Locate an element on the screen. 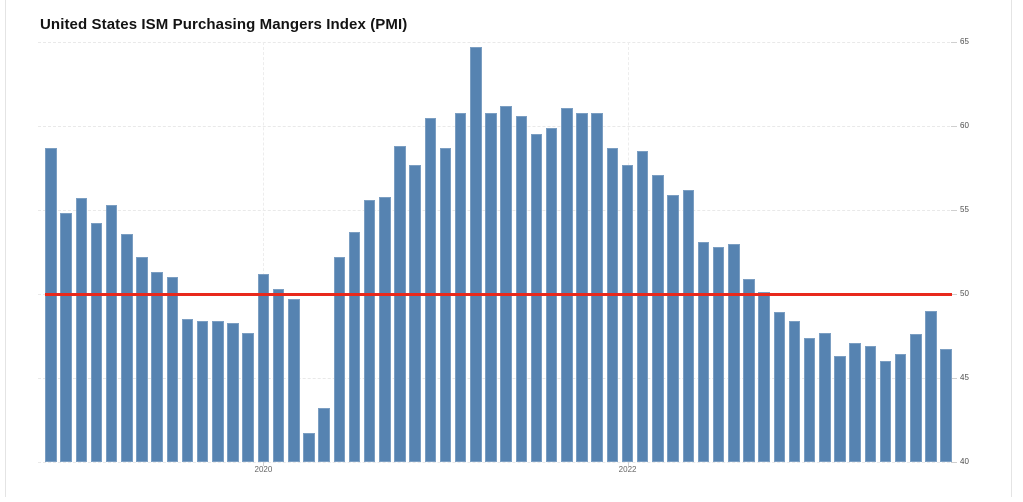 The width and height of the screenshot is (1023, 502). year-gridline is located at coordinates (264, 252).